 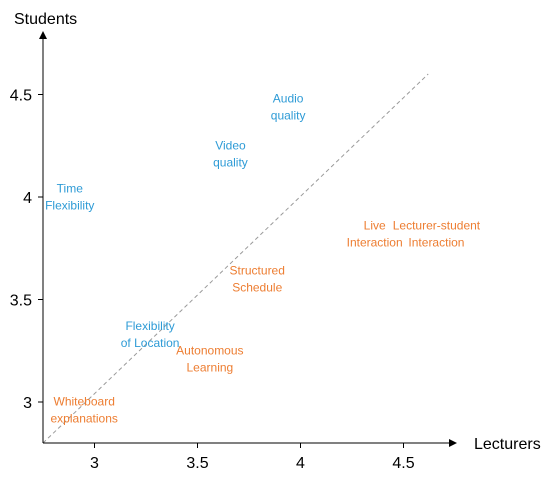 I want to click on point-label-line: Structured, so click(x=257, y=271).